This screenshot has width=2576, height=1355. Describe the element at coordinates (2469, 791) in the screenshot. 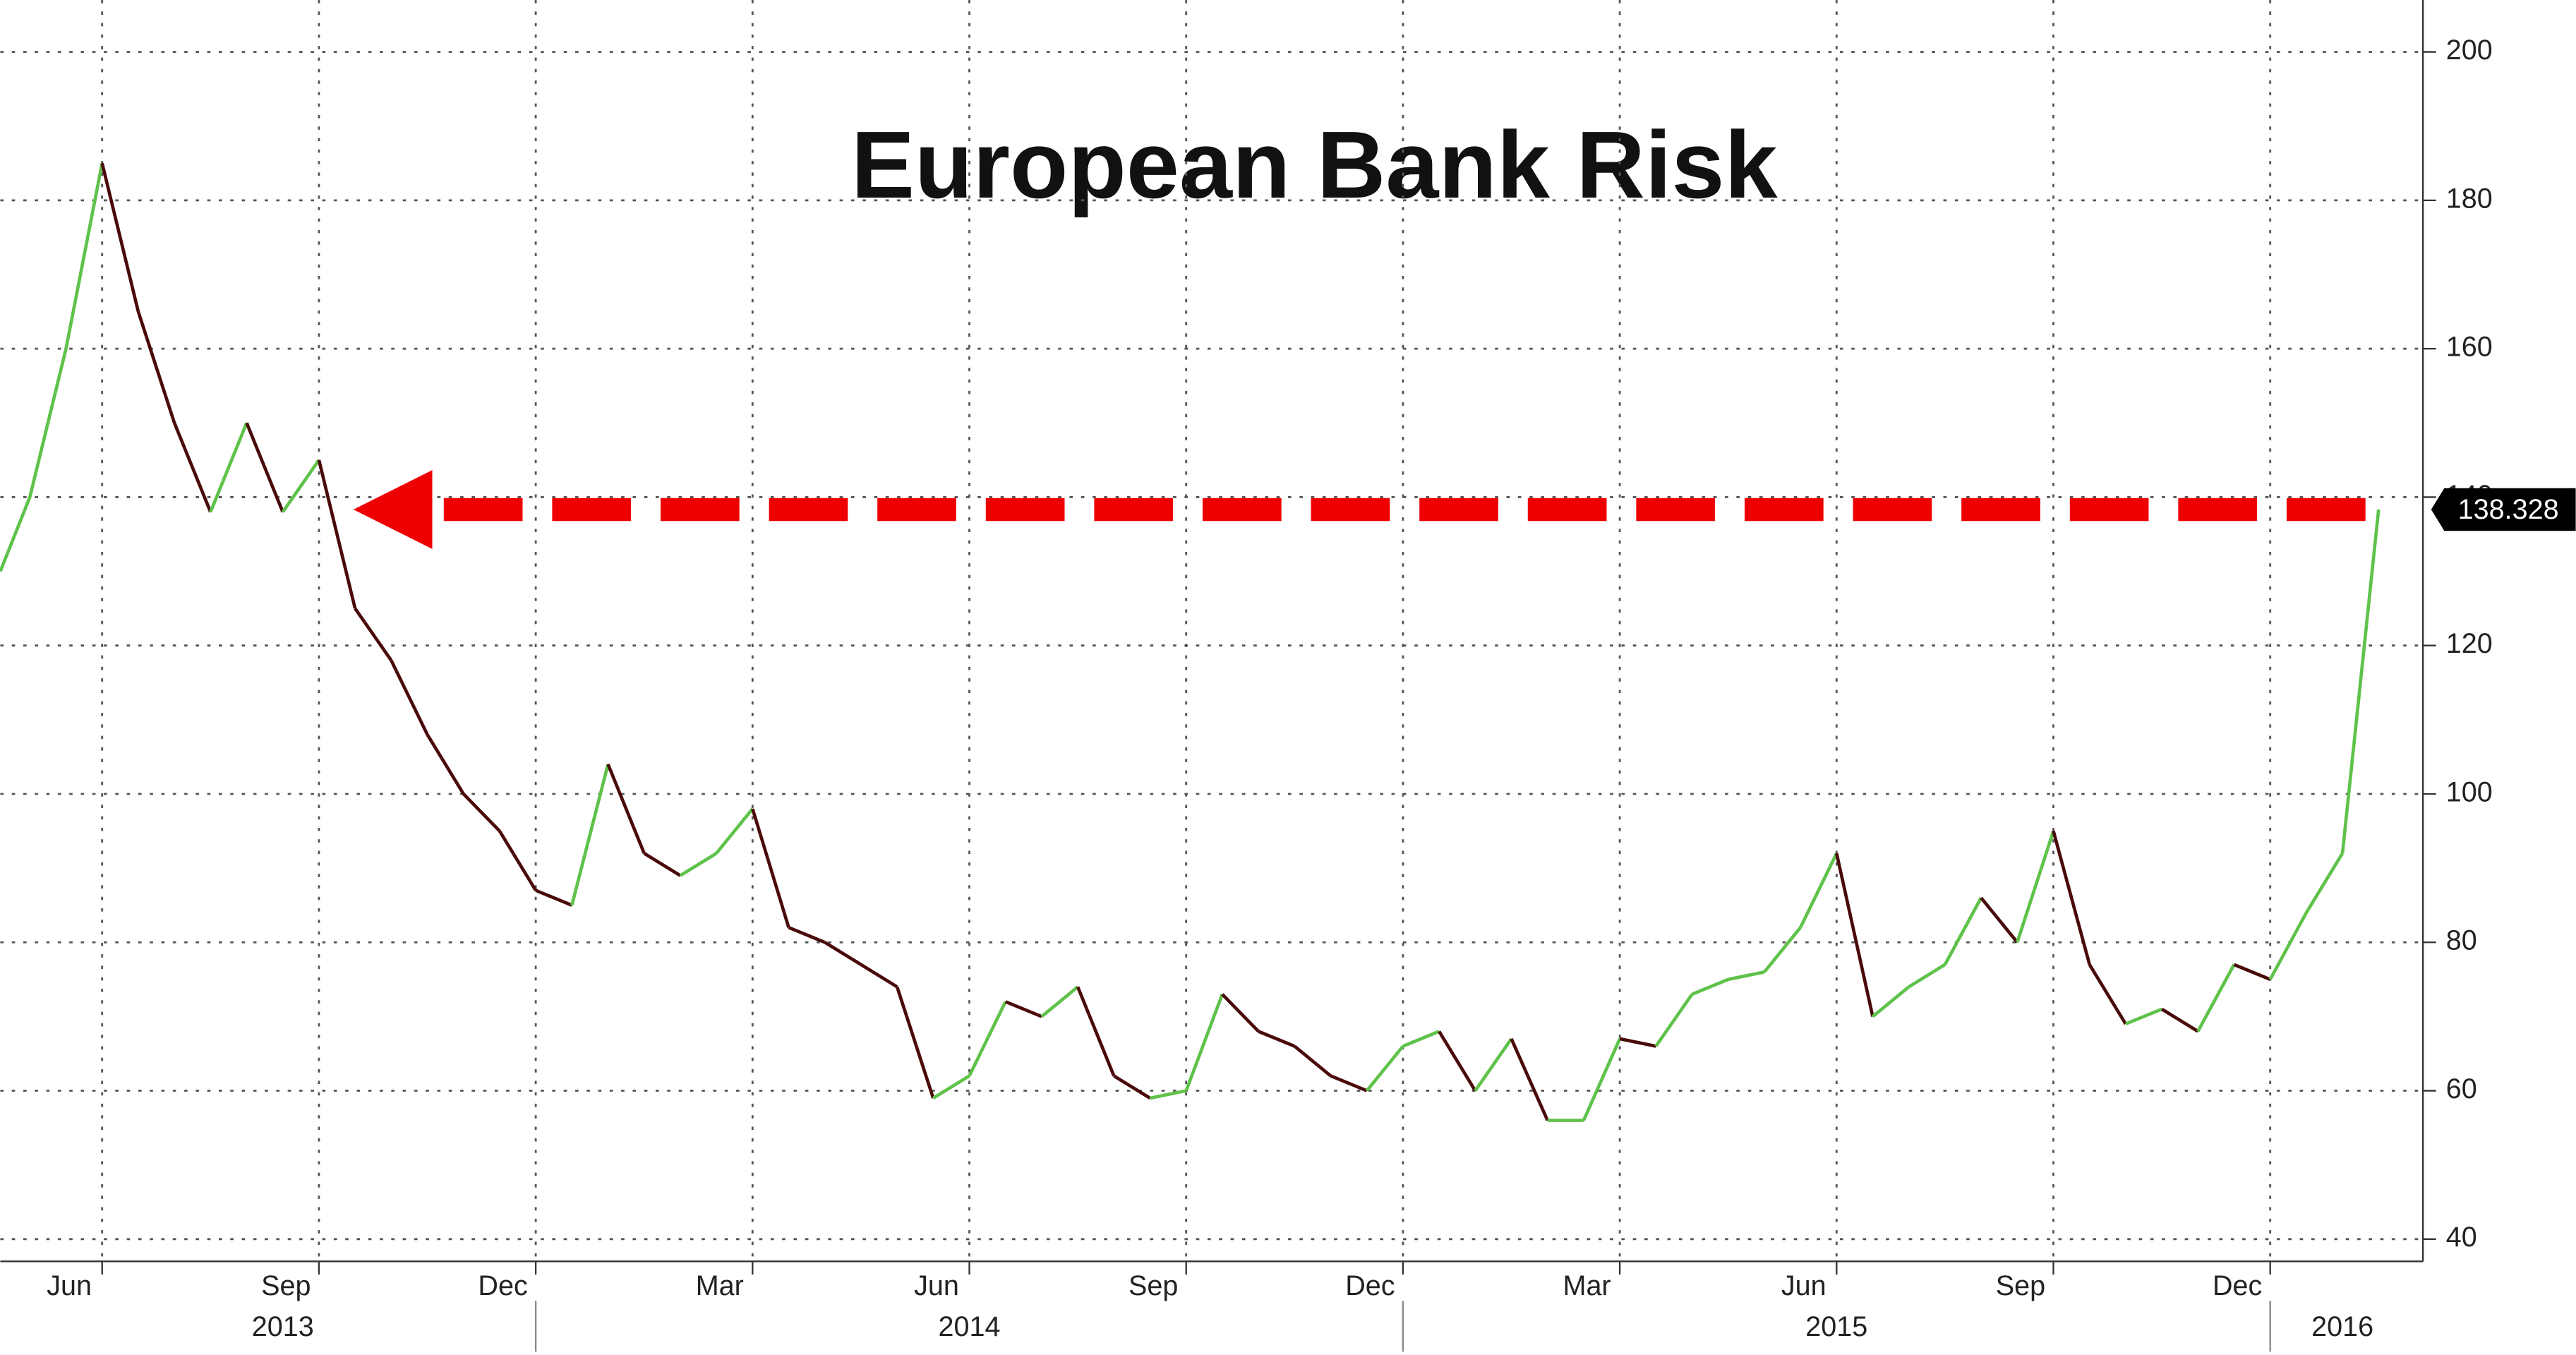

I see `y-tick-label: 100` at that location.